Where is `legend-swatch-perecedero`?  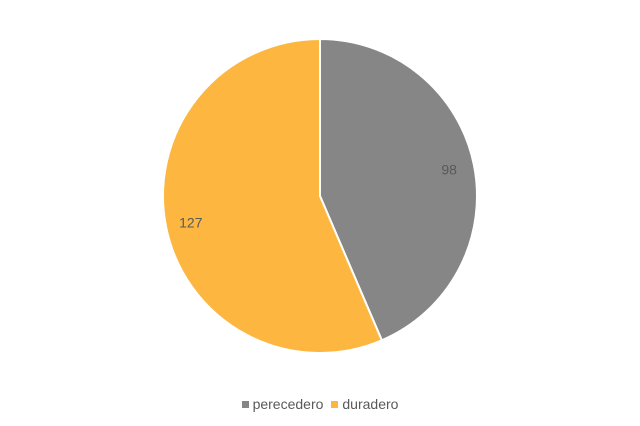
legend-swatch-perecedero is located at coordinates (245, 404).